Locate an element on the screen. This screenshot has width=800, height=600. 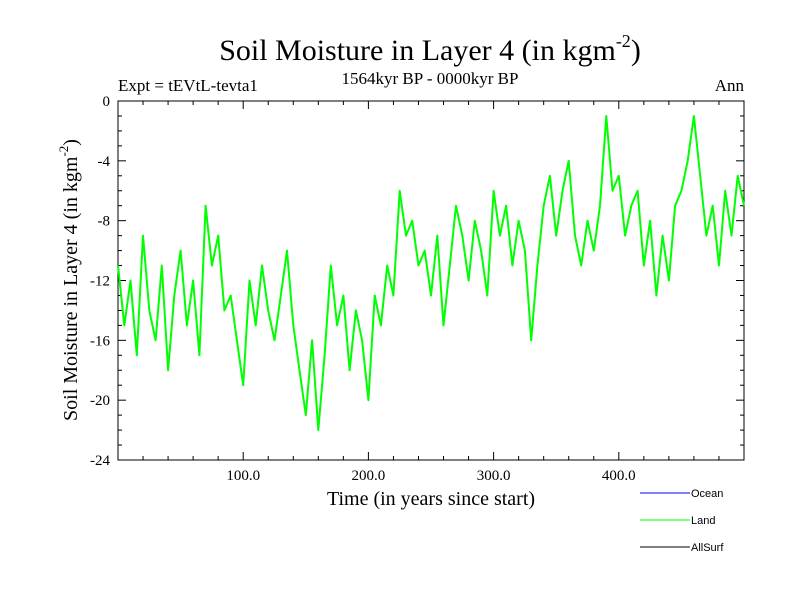
y-tick-label: -4 is located at coordinates (104, 162).